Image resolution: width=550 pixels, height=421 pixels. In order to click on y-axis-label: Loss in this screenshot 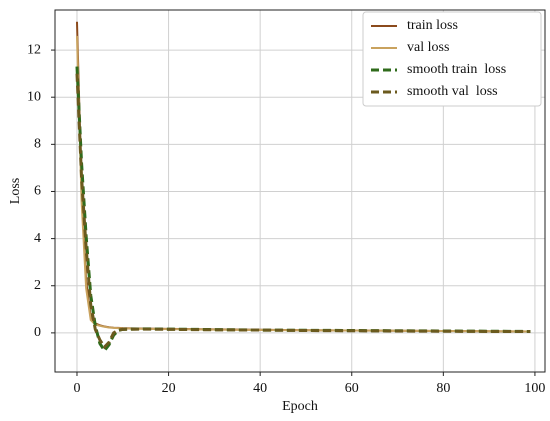, I will do `click(15, 191)`.